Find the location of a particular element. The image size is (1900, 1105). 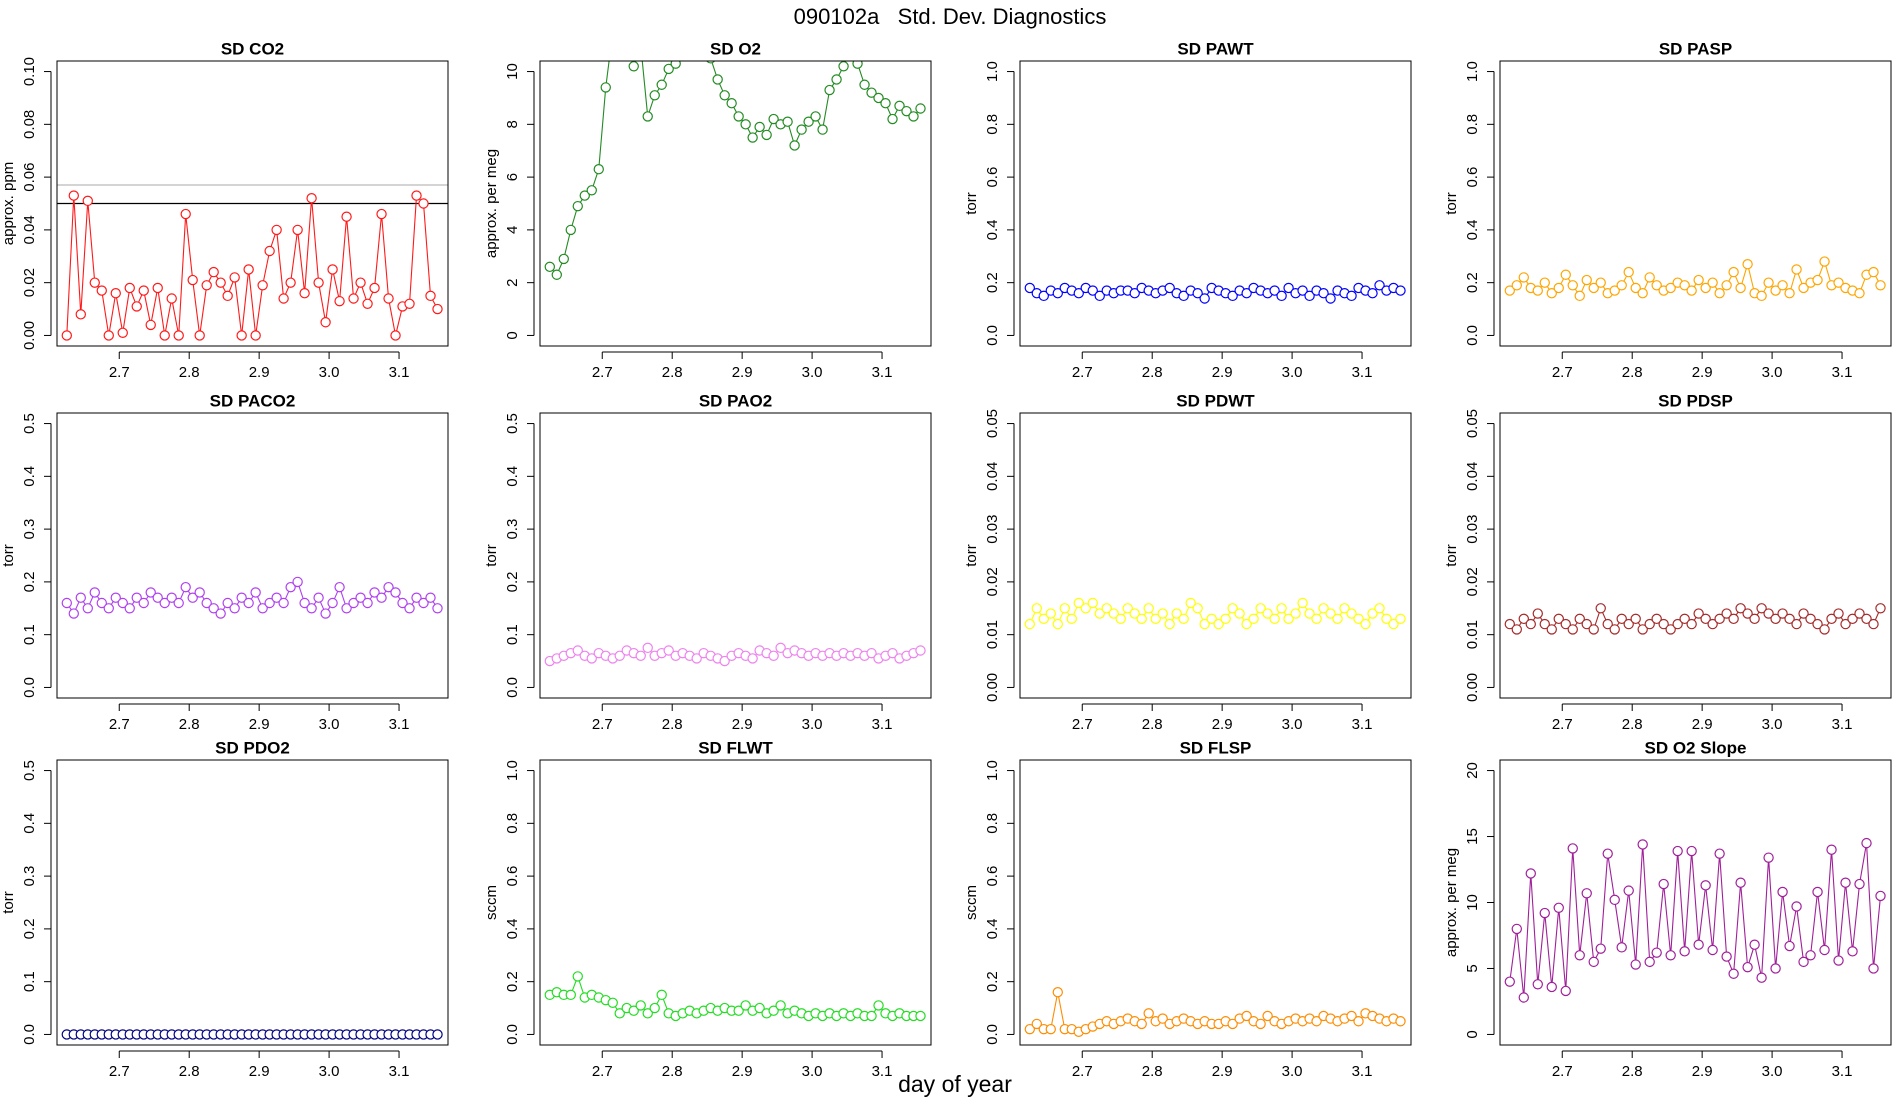

x-tick-label: 3.1 is located at coordinates (399, 372).